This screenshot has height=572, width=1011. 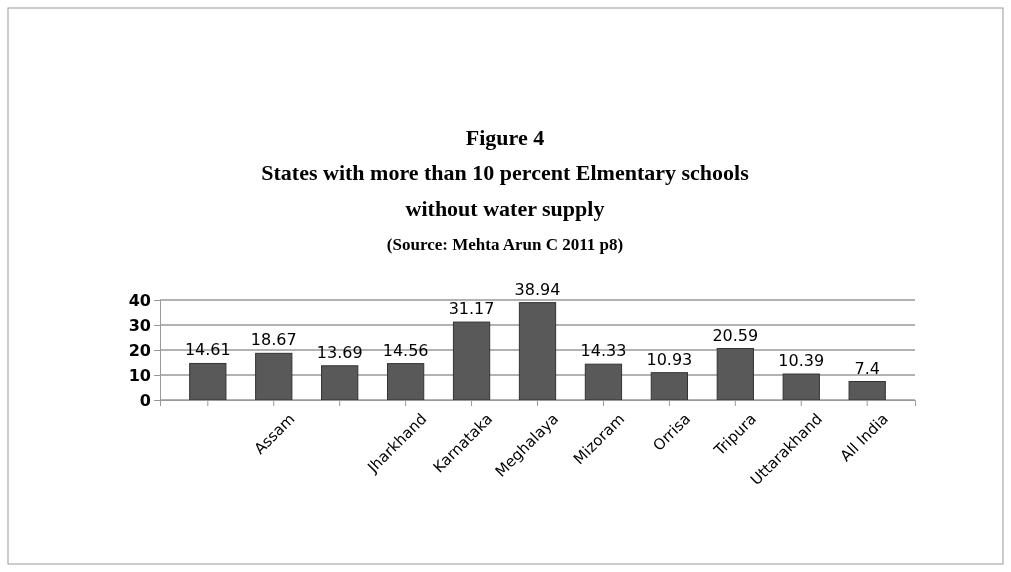 I want to click on text: (Source: Mehta Arun C 2011 p8), so click(x=505, y=244).